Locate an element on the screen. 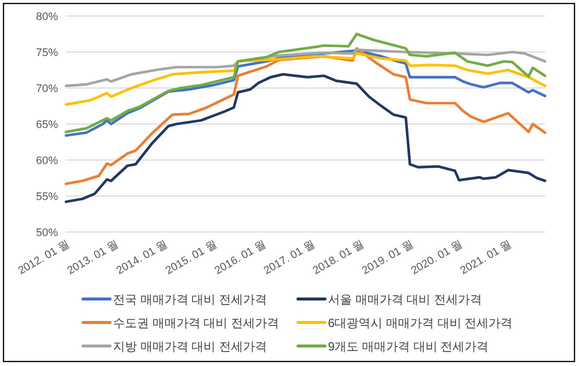  y-tick-label: 55% is located at coordinates (47, 197).